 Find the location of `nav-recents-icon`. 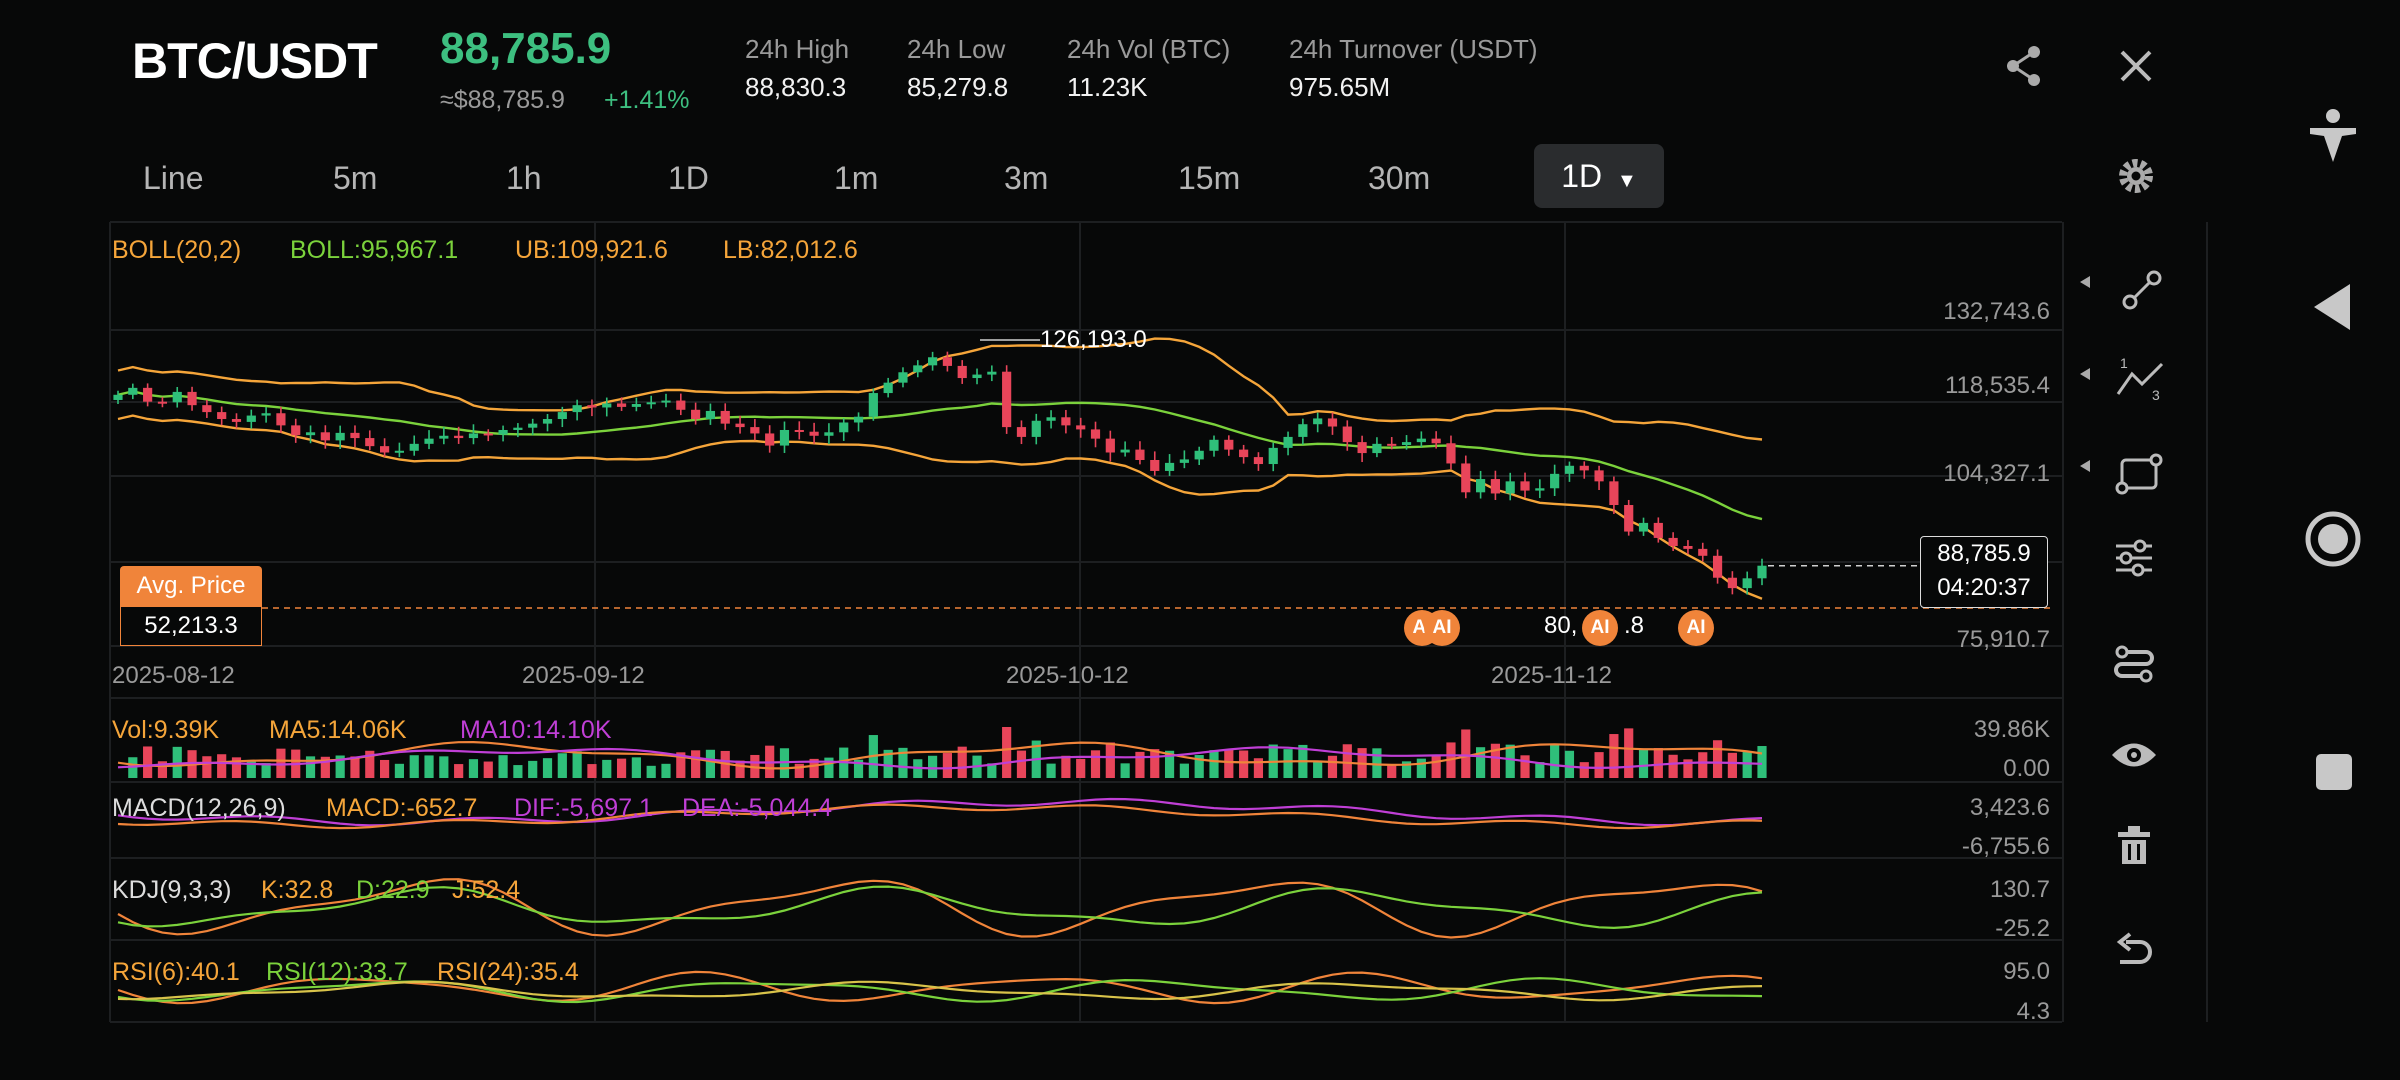

nav-recents-icon is located at coordinates (2334, 772).